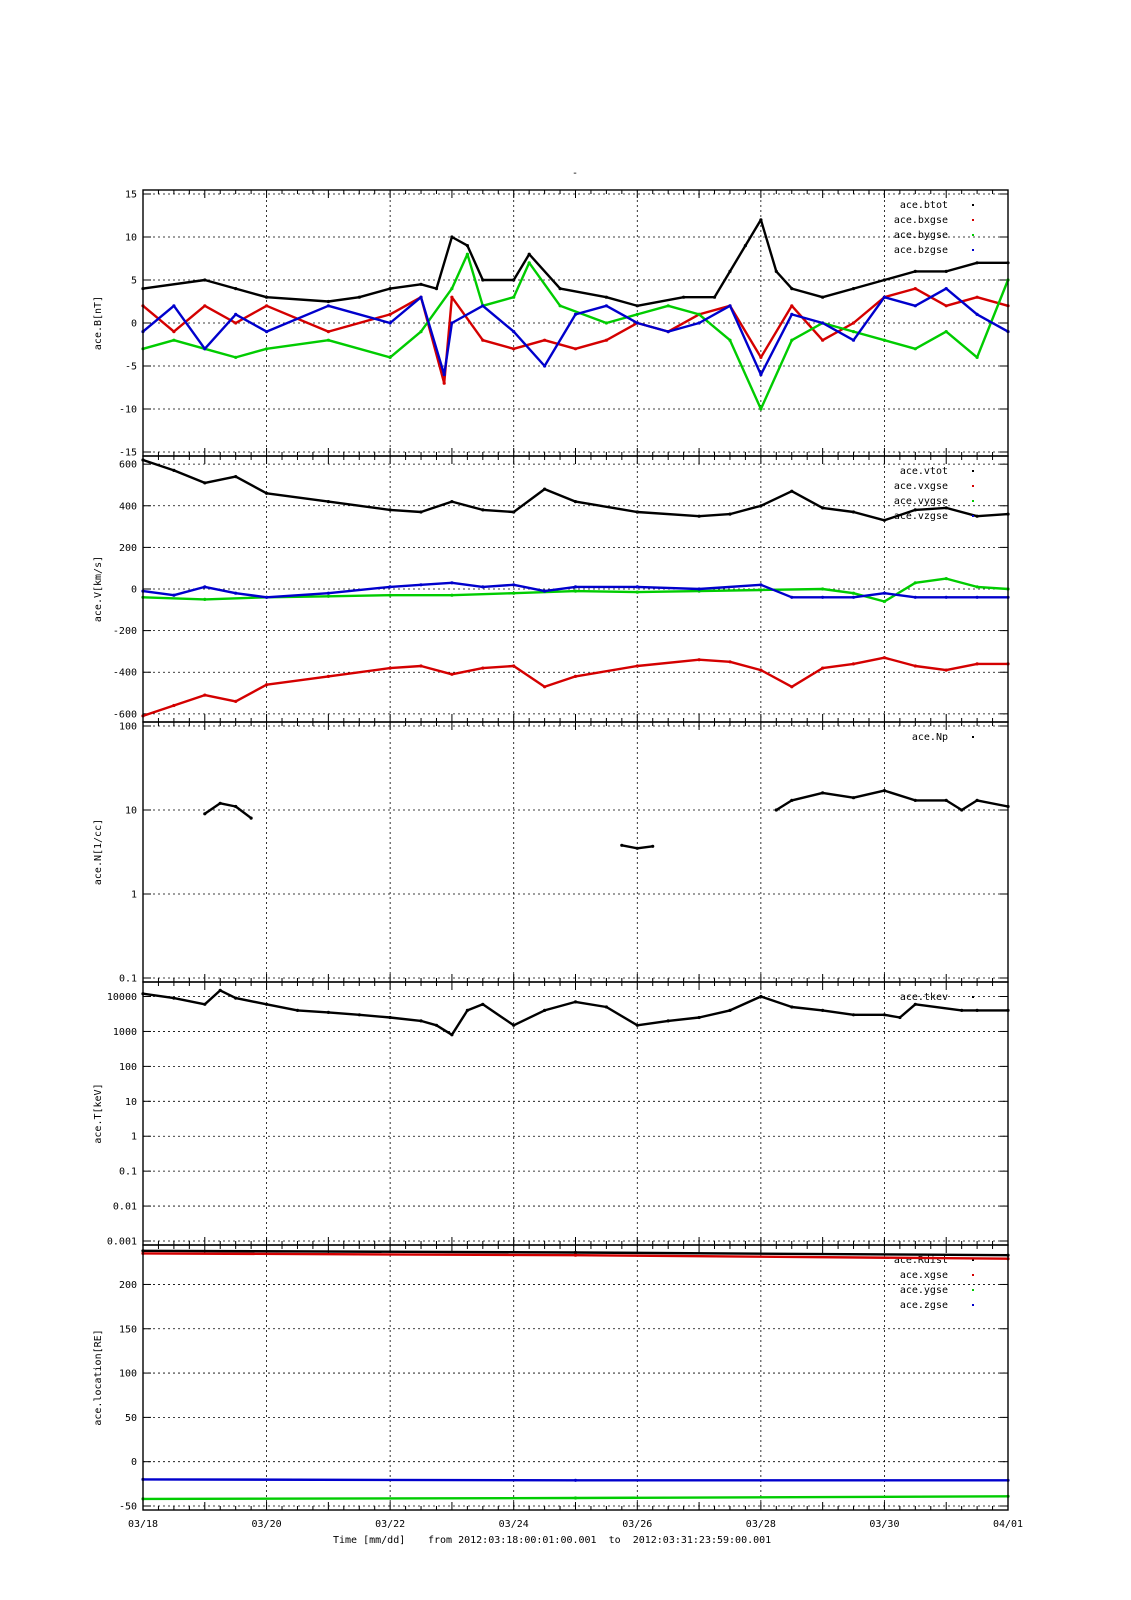  Describe the element at coordinates (122, 1242) in the screenshot. I see `y-tick-label: 0.001` at that location.